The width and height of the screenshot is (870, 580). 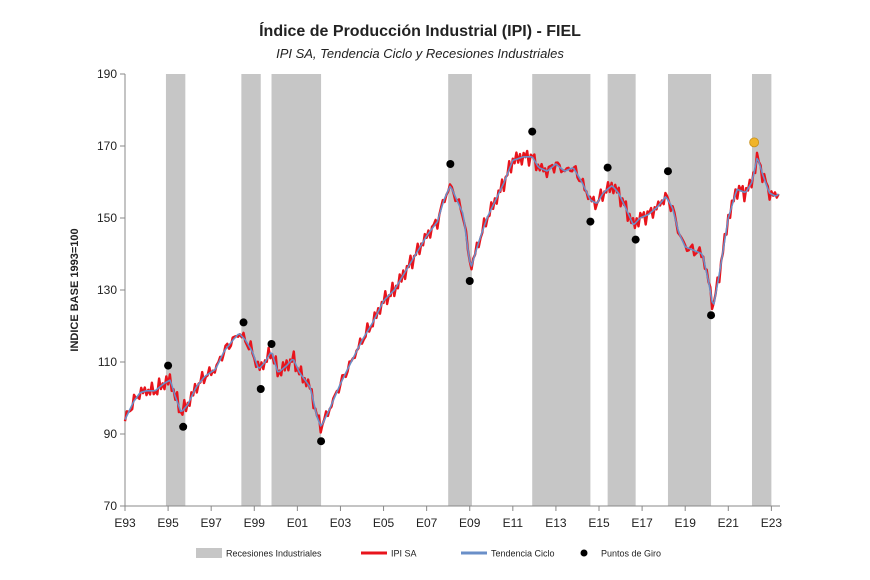 What do you see at coordinates (255, 523) in the screenshot?
I see `x-tick-label: E99` at bounding box center [255, 523].